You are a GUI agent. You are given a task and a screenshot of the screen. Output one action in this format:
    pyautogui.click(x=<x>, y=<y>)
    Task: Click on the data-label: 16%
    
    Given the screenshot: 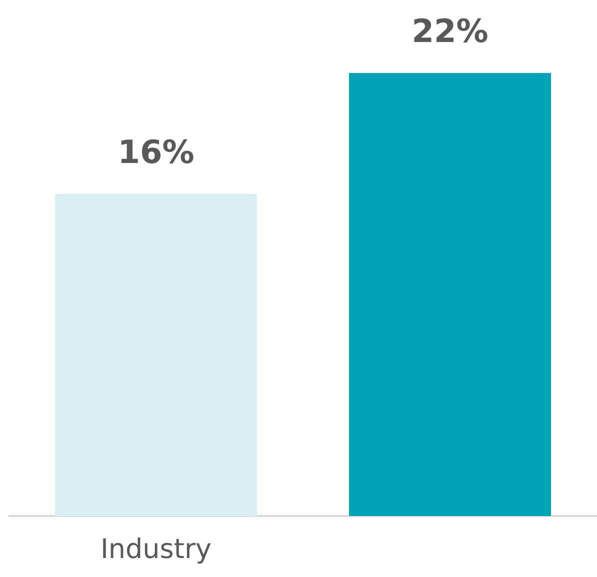 What is the action you would take?
    pyautogui.click(x=156, y=151)
    